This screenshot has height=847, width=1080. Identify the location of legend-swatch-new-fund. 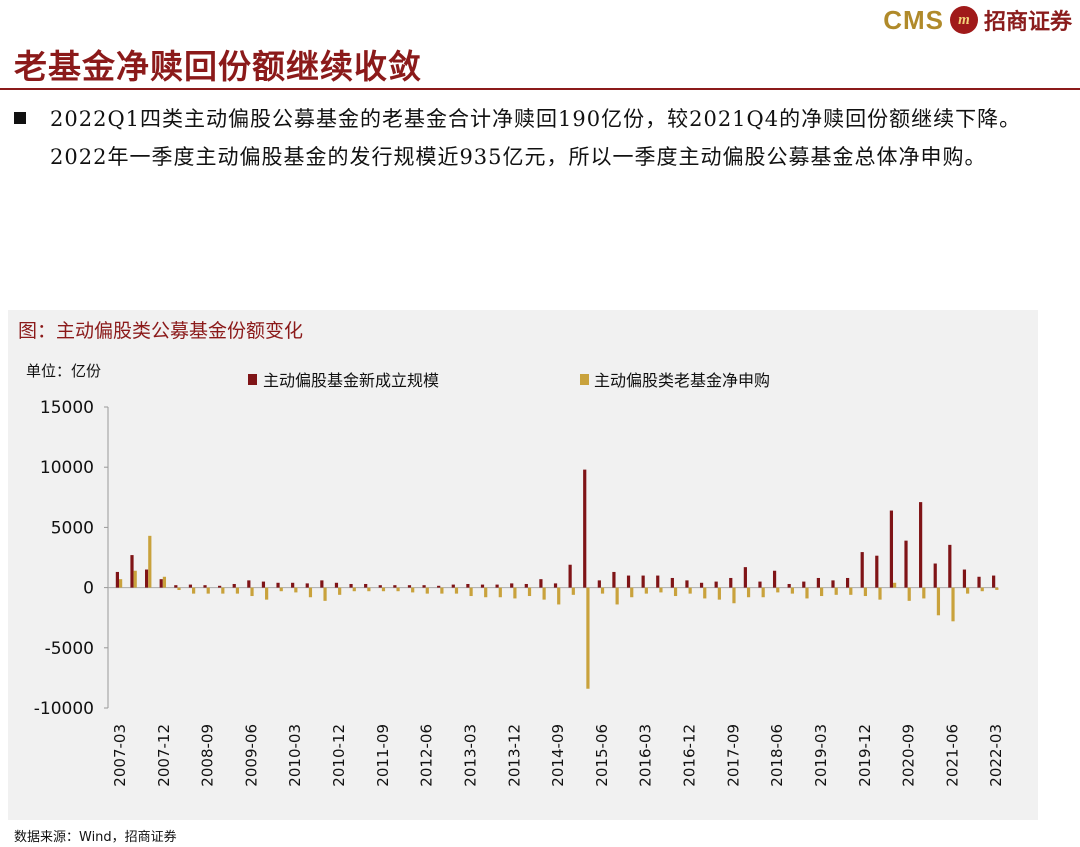
(252, 379).